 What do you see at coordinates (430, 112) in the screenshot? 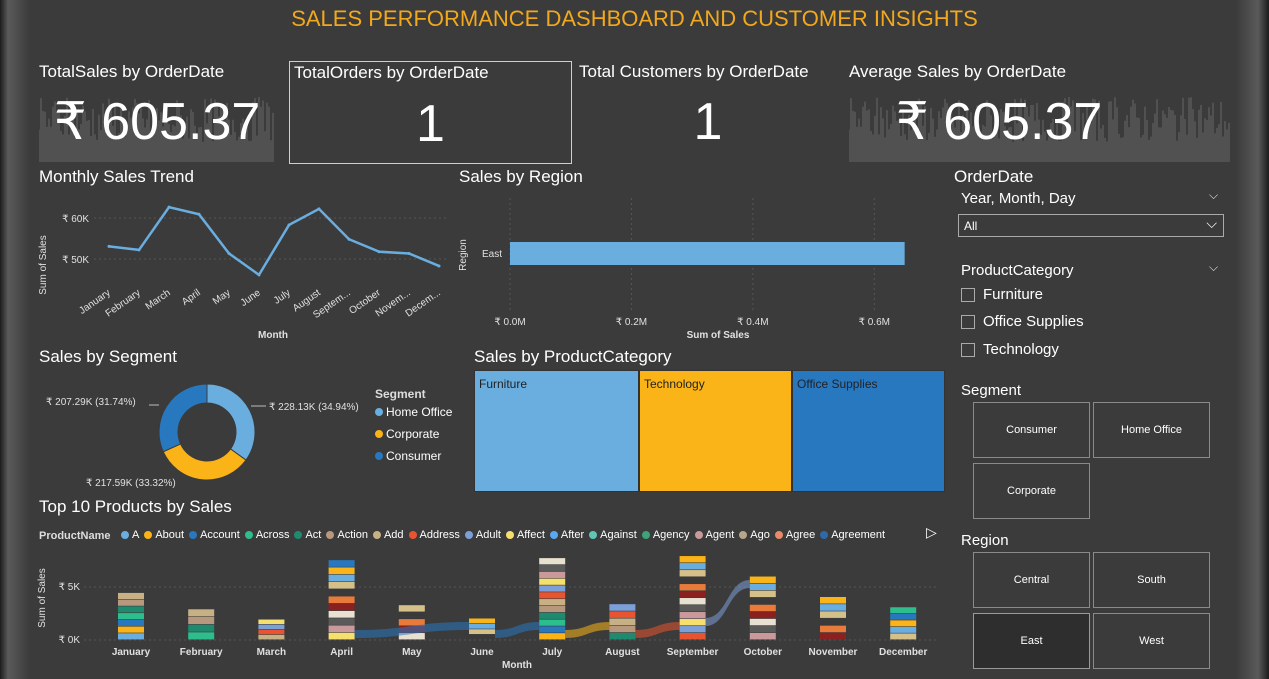
I see `kpi-total-orders: TotalOrders by OrderDate 1` at bounding box center [430, 112].